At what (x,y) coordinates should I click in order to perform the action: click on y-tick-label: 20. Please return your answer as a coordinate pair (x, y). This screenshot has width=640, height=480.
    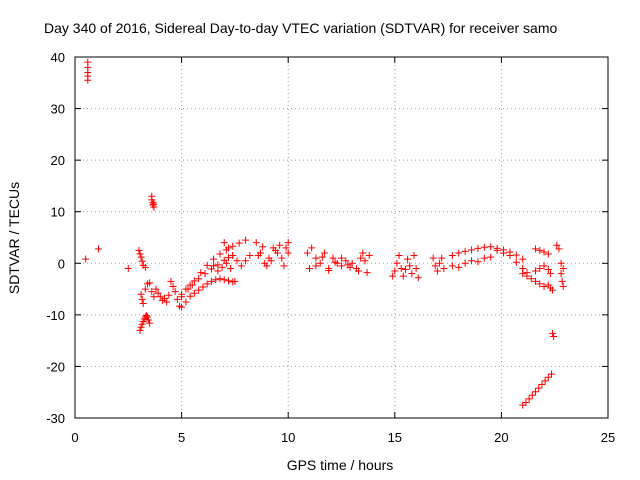
    Looking at the image, I should click on (58, 160).